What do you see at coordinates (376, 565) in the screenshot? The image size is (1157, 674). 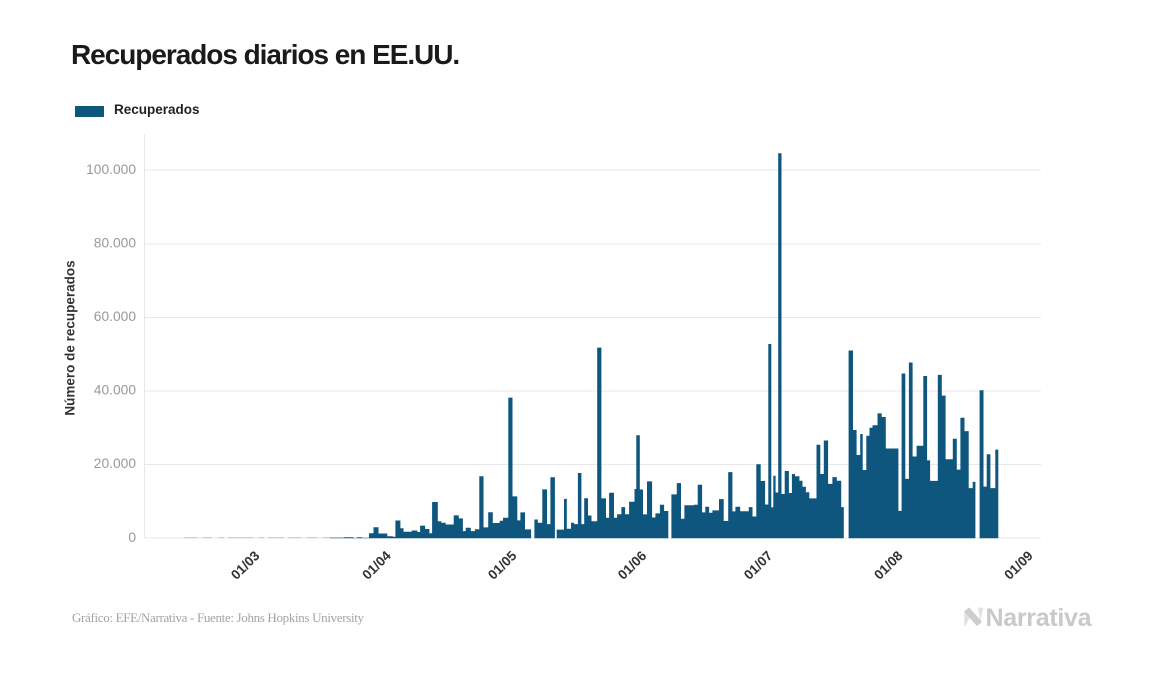 I see `svg-text: 01/04` at bounding box center [376, 565].